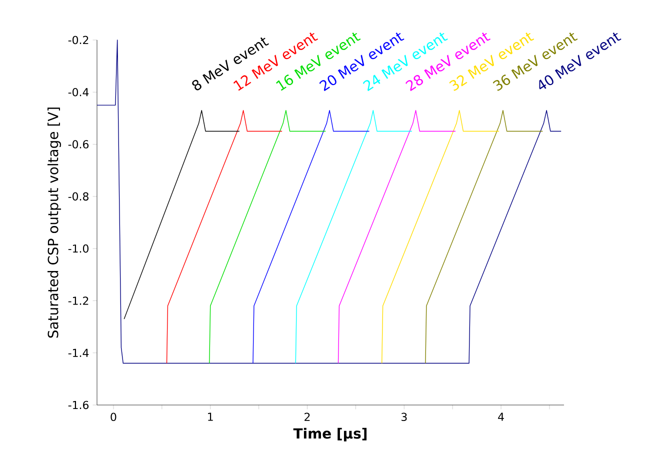 The image size is (653, 469). What do you see at coordinates (78, 196) in the screenshot?
I see `y-tick-label: -0.8` at bounding box center [78, 196].